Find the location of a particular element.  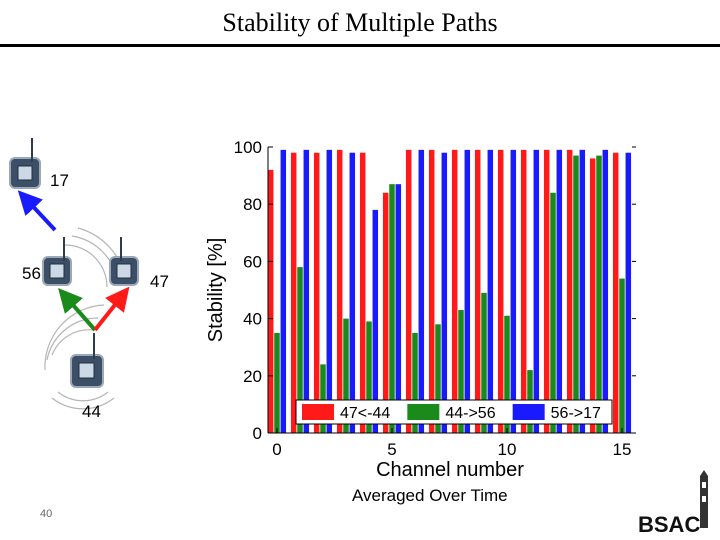

title-divider is located at coordinates (360, 45).